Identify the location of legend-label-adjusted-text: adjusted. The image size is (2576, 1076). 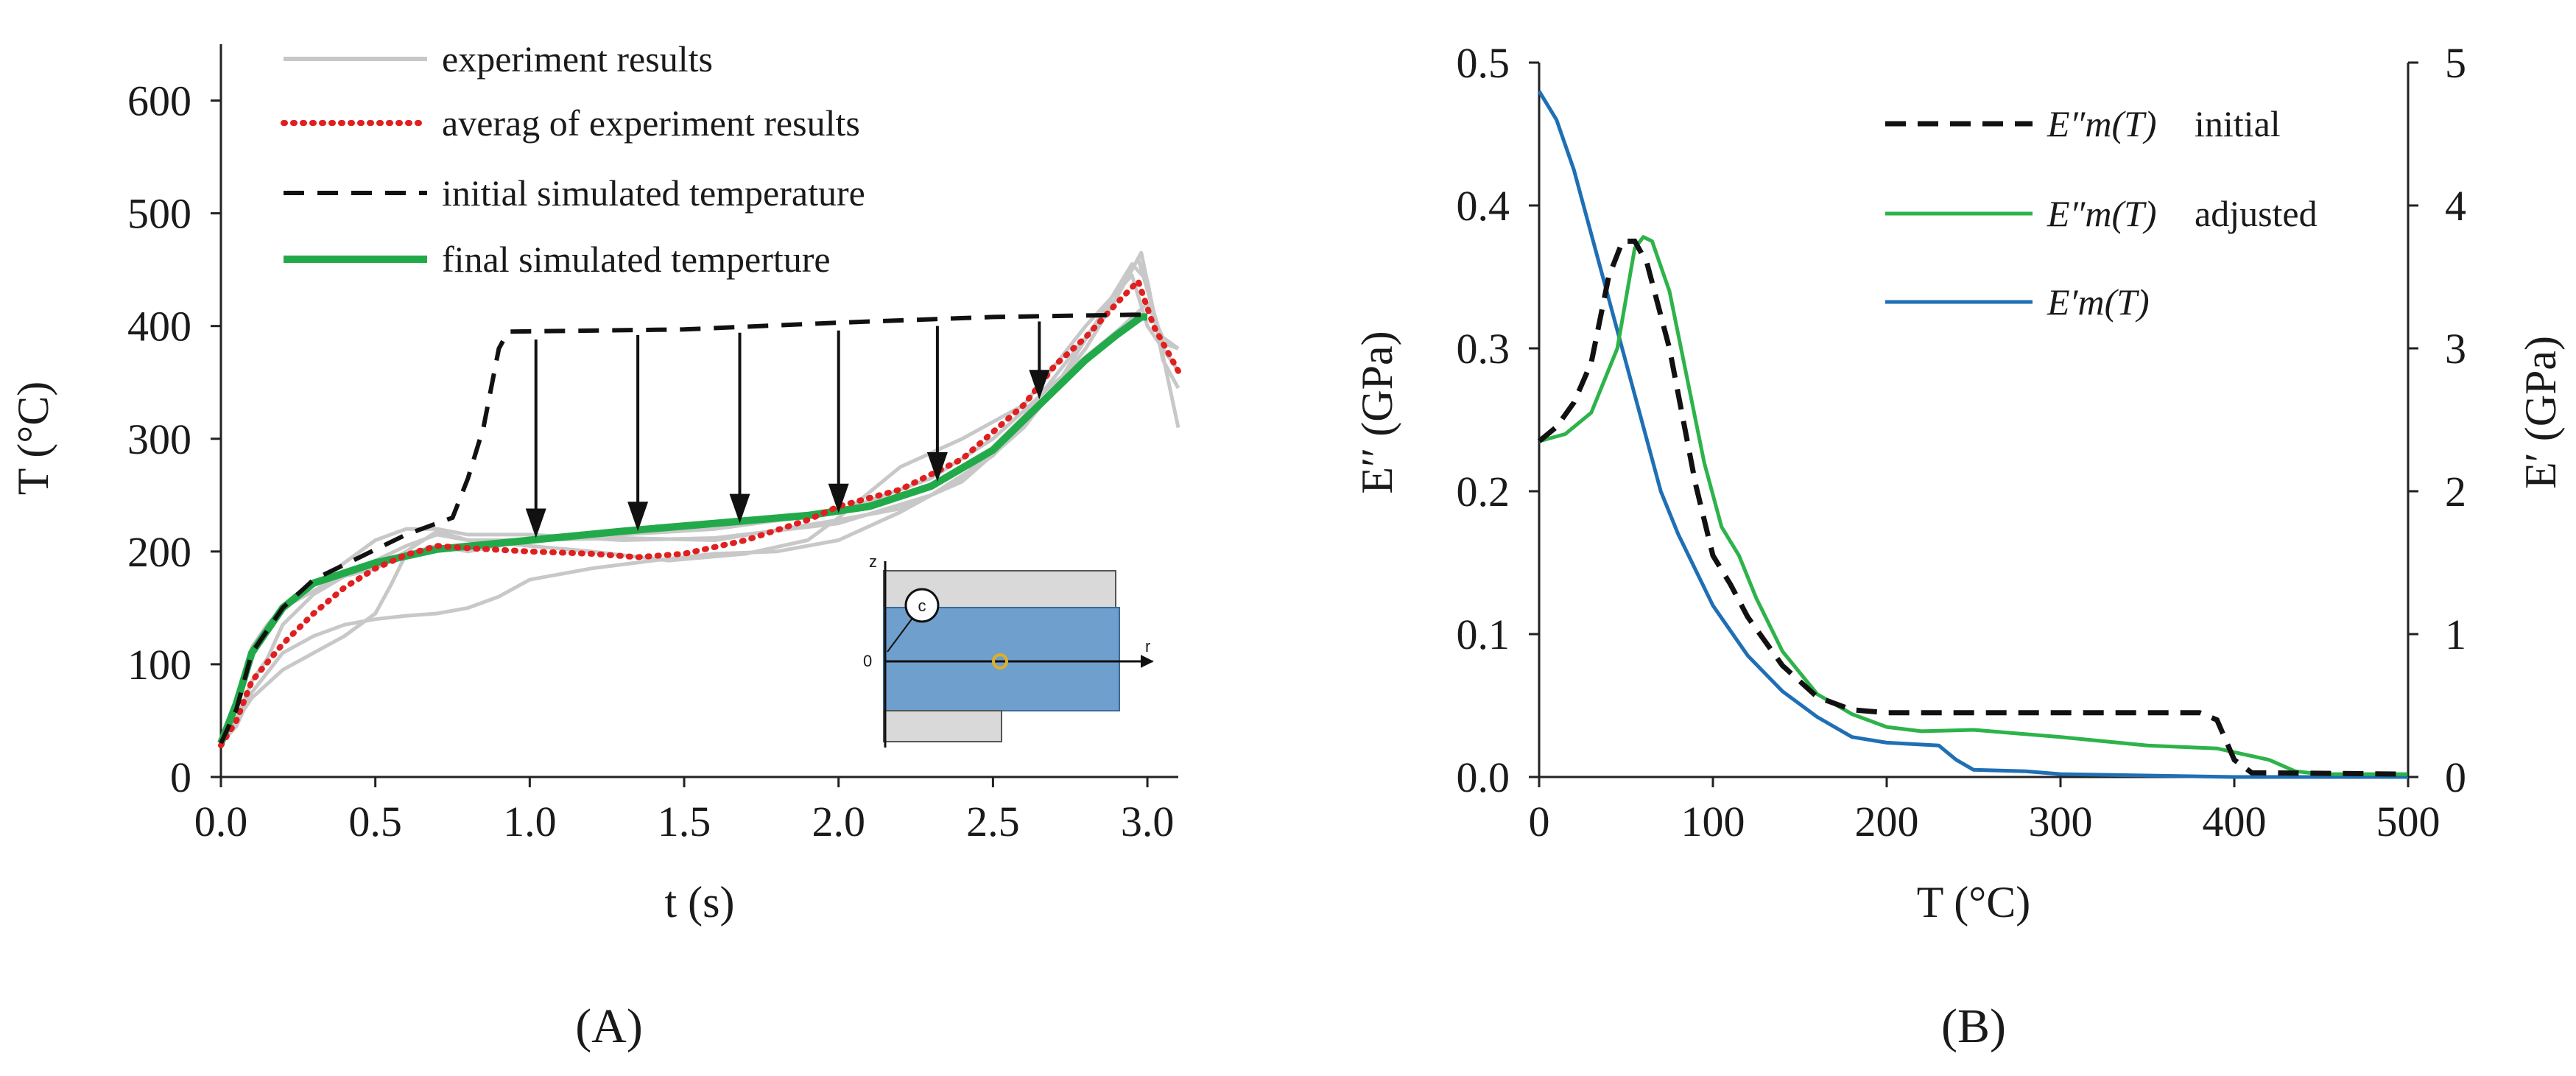
(2256, 214).